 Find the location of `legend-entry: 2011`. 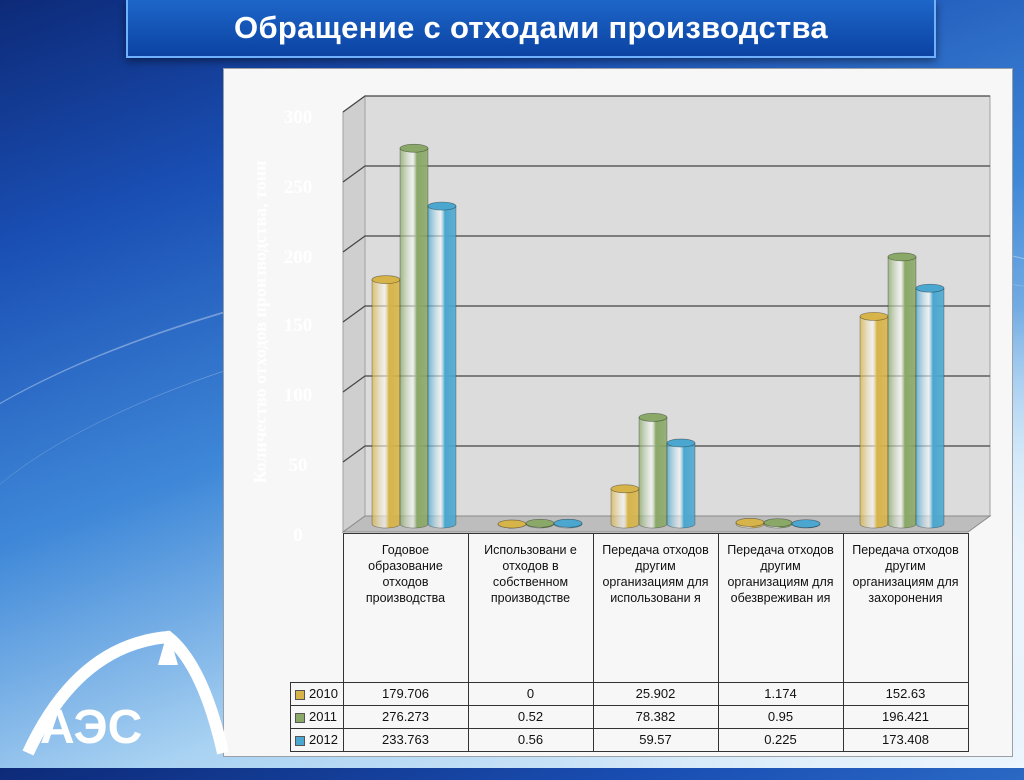

legend-entry: 2011 is located at coordinates (317, 716).